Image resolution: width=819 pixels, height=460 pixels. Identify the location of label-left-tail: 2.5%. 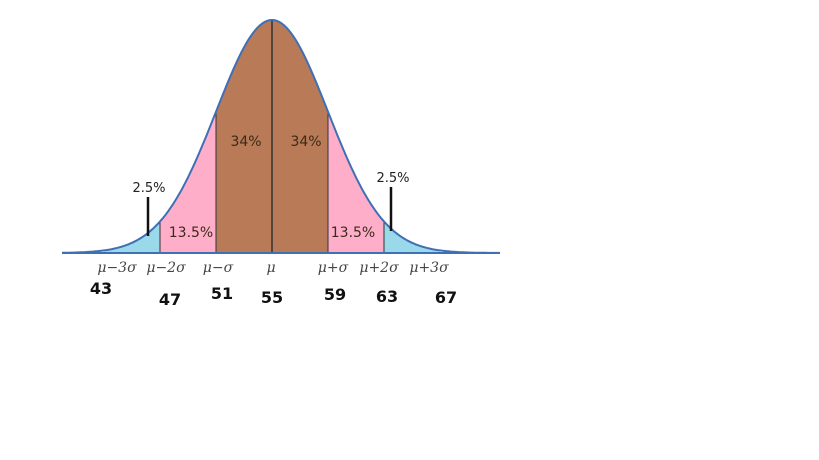
(148, 188).